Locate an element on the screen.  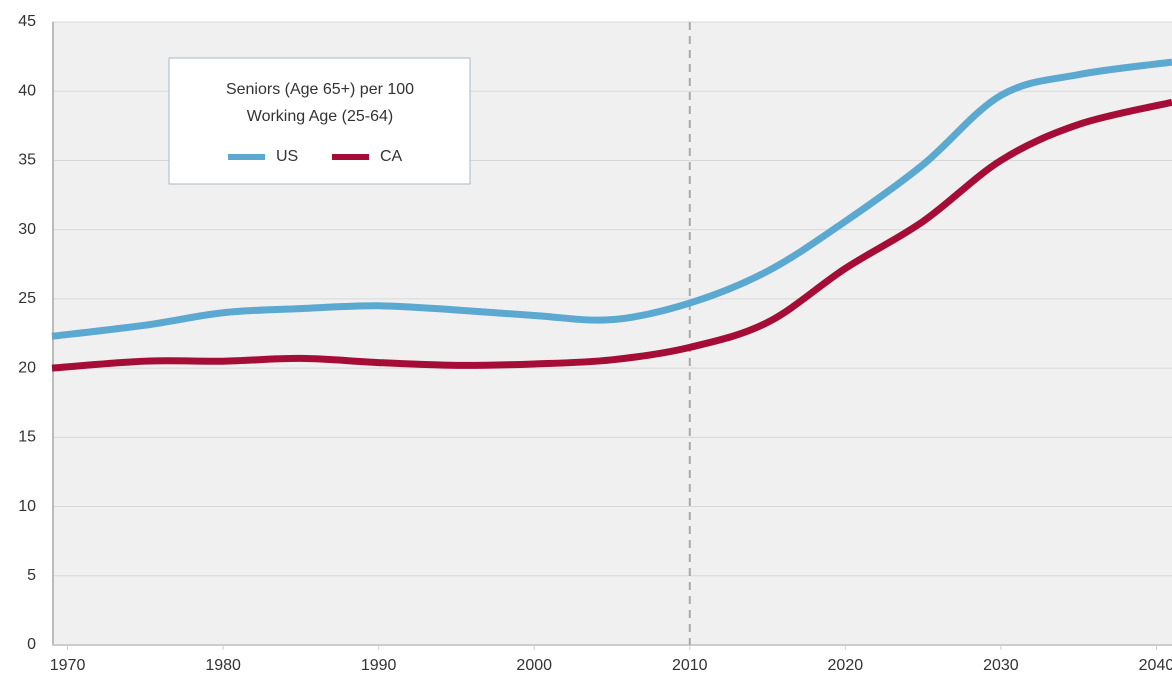
legend-title: Working Age (25-64) is located at coordinates (320, 116).